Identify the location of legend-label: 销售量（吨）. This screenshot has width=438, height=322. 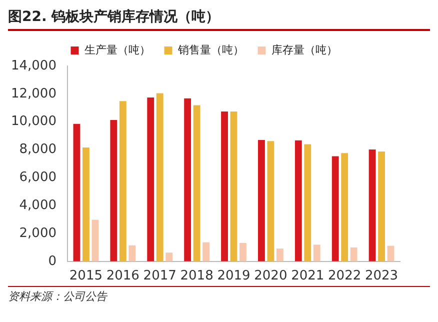
(210, 49).